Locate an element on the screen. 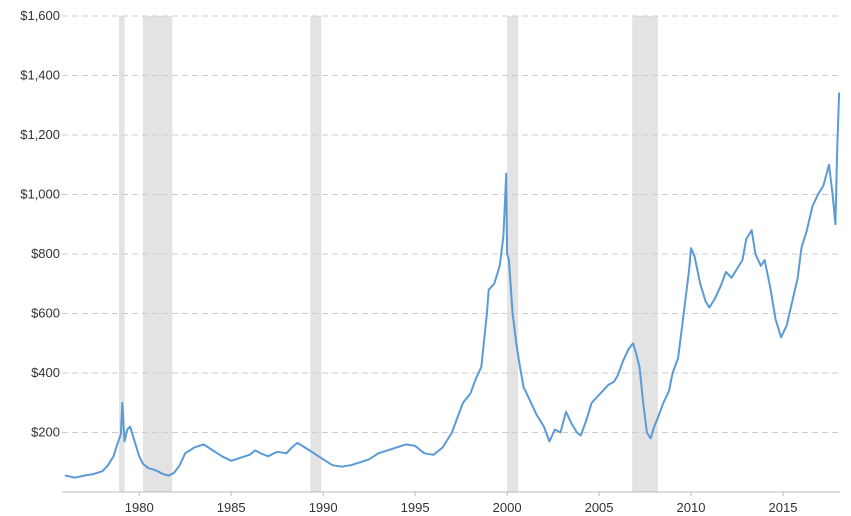 The image size is (851, 516). x-axis-ticks: 1980 1985 1990 1995 2000 2005 2010 2015 is located at coordinates (461, 503).